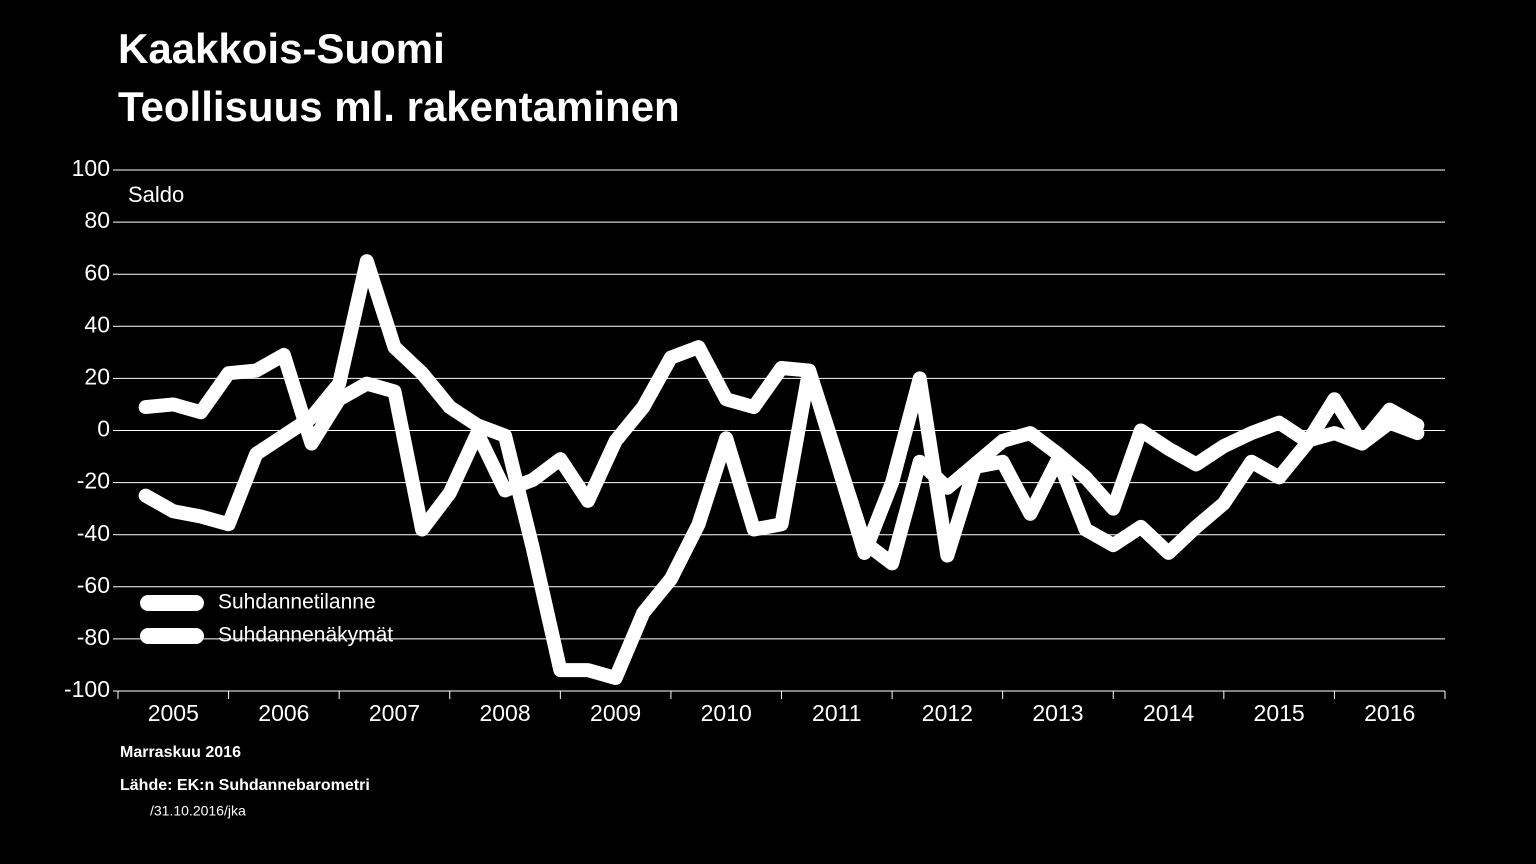 The image size is (1536, 864). What do you see at coordinates (103, 429) in the screenshot?
I see `y-tick-label: 0` at bounding box center [103, 429].